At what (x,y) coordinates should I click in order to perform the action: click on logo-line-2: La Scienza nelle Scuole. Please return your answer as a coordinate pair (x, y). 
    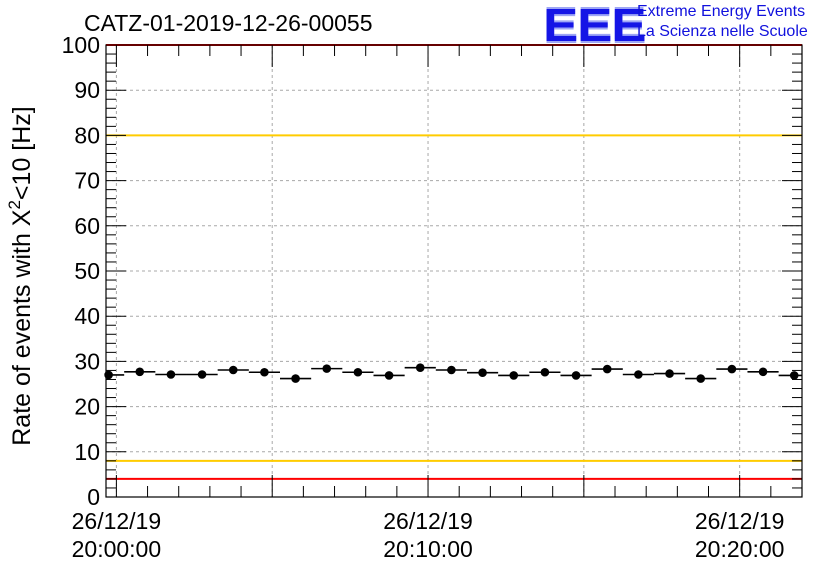
    Looking at the image, I should click on (722, 31).